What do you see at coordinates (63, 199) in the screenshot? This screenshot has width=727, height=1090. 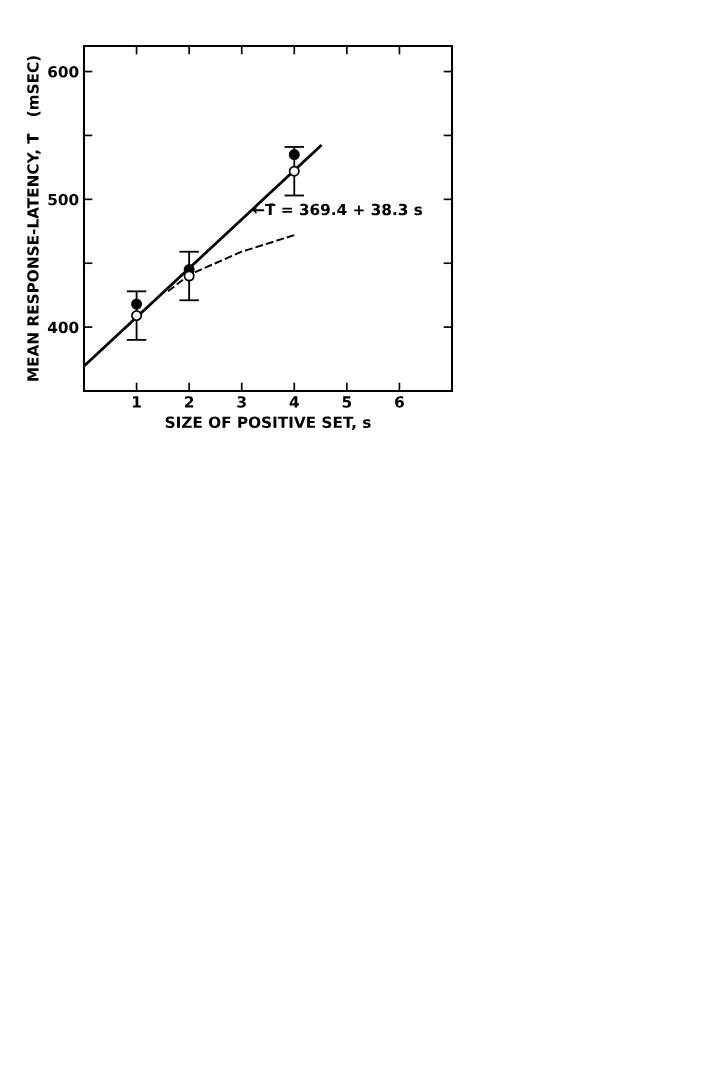 I see `y-tick-label: 500` at bounding box center [63, 199].